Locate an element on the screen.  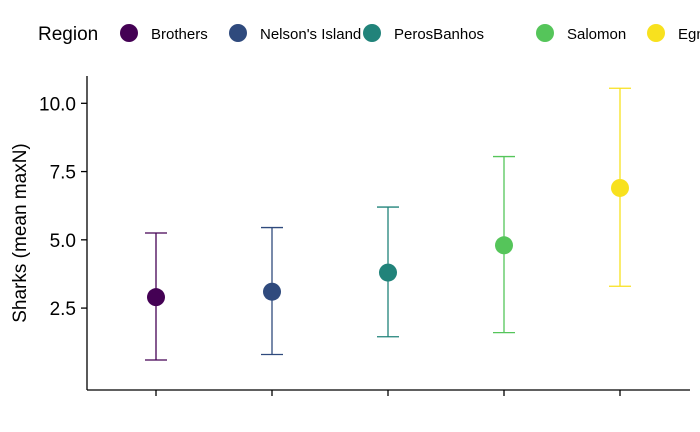
legend-item-label: Nelson's Island is located at coordinates (310, 34).